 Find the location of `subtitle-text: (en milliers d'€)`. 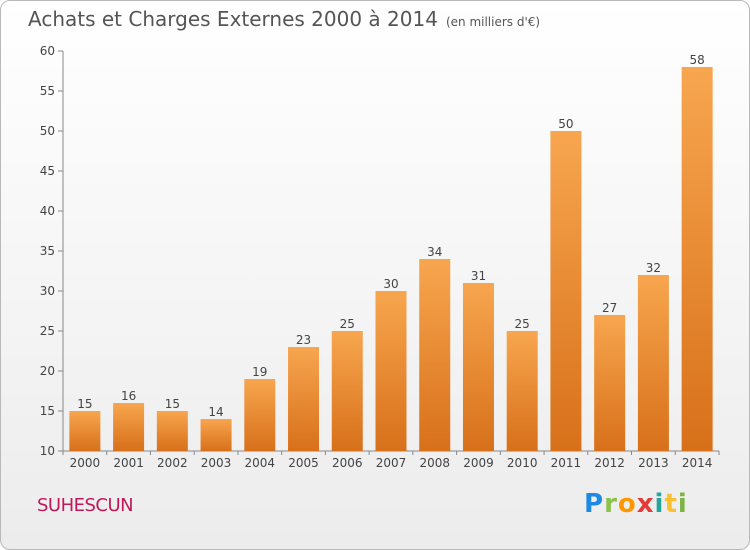

subtitle-text: (en milliers d'€) is located at coordinates (493, 22).